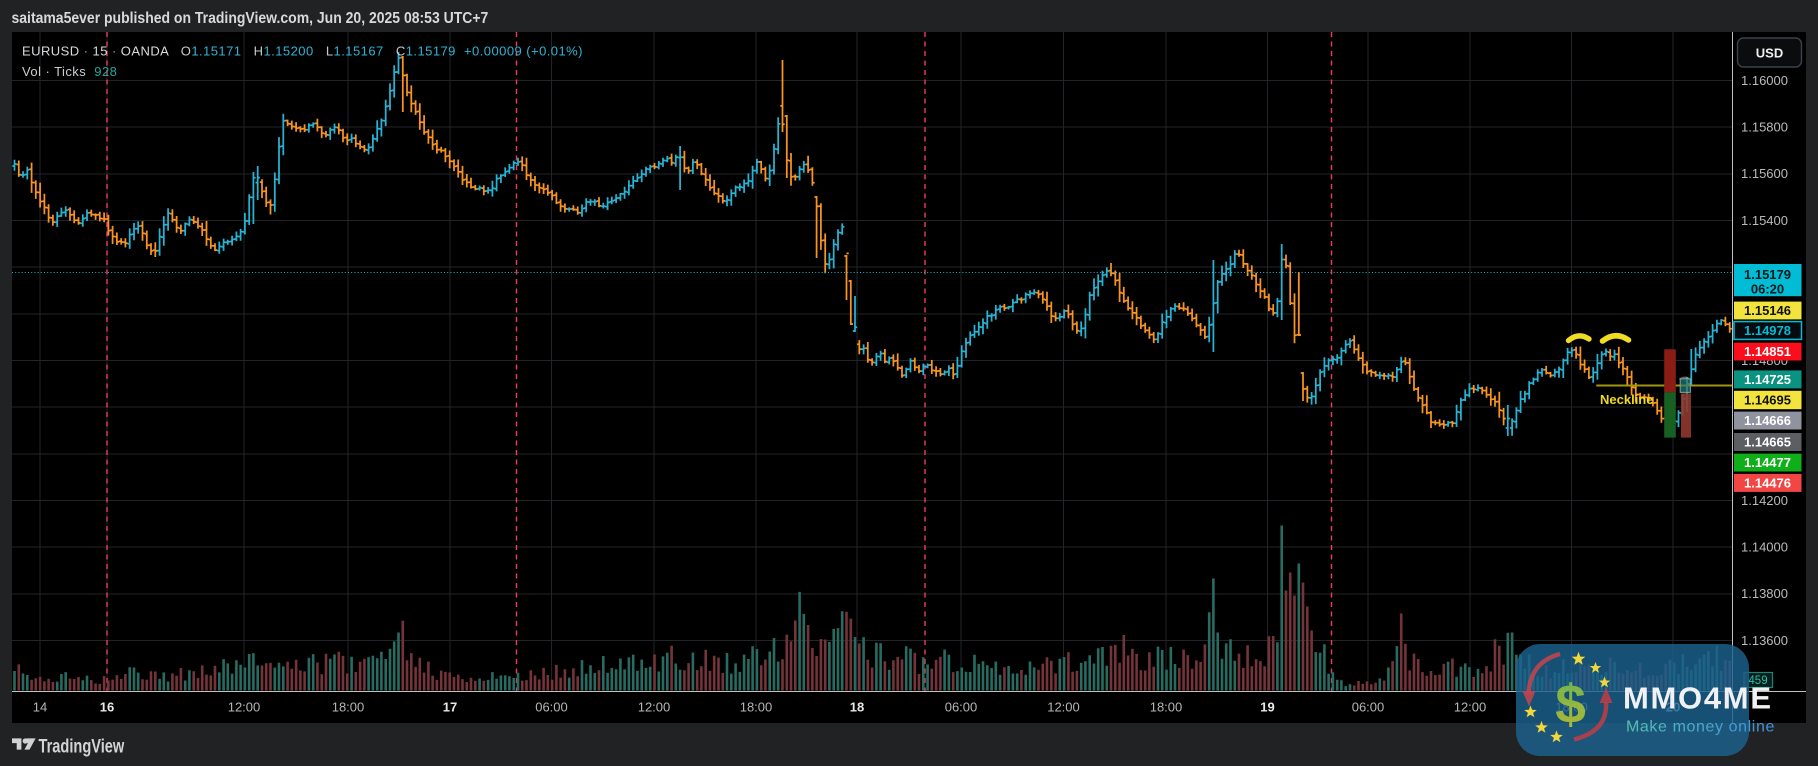 Image resolution: width=1818 pixels, height=766 pixels. What do you see at coordinates (1767, 400) in the screenshot?
I see `svg-text: 1.14695` at bounding box center [1767, 400].